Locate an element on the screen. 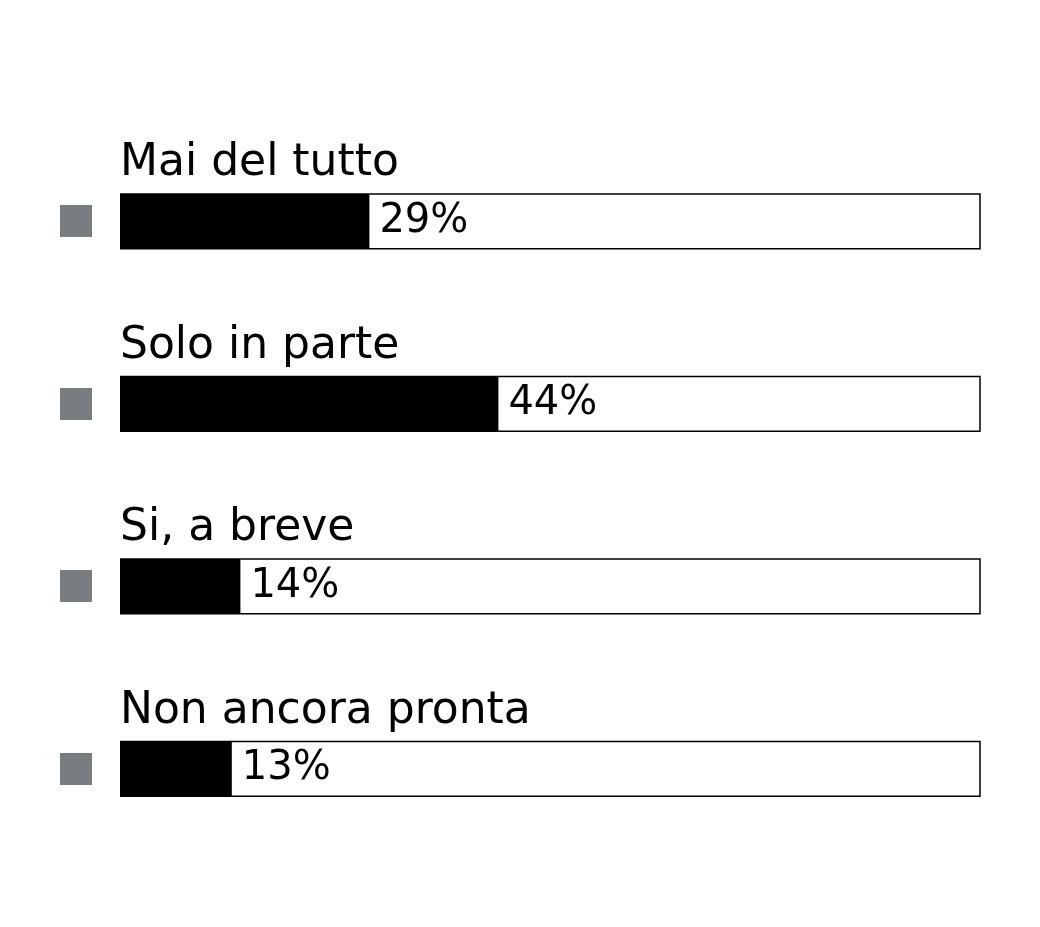 The height and width of the screenshot is (927, 1040). data-label: 13% is located at coordinates (286, 765).